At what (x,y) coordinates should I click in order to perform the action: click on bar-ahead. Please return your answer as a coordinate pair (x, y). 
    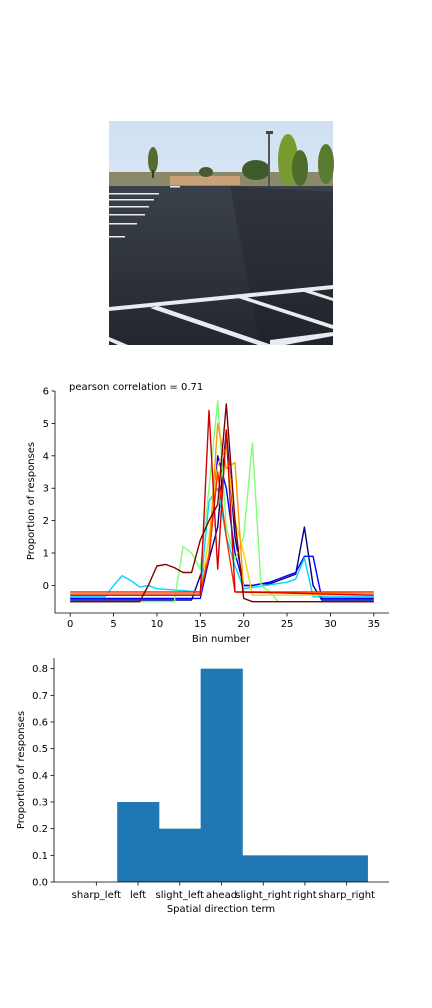
    Looking at the image, I should click on (221, 775).